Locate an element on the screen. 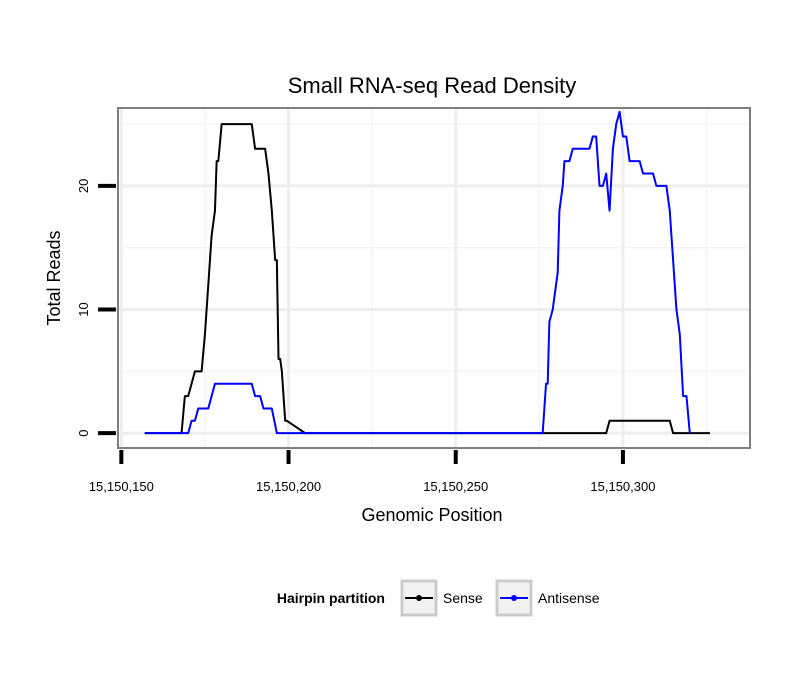  x-tick-label: 15,150,300 is located at coordinates (622, 486).